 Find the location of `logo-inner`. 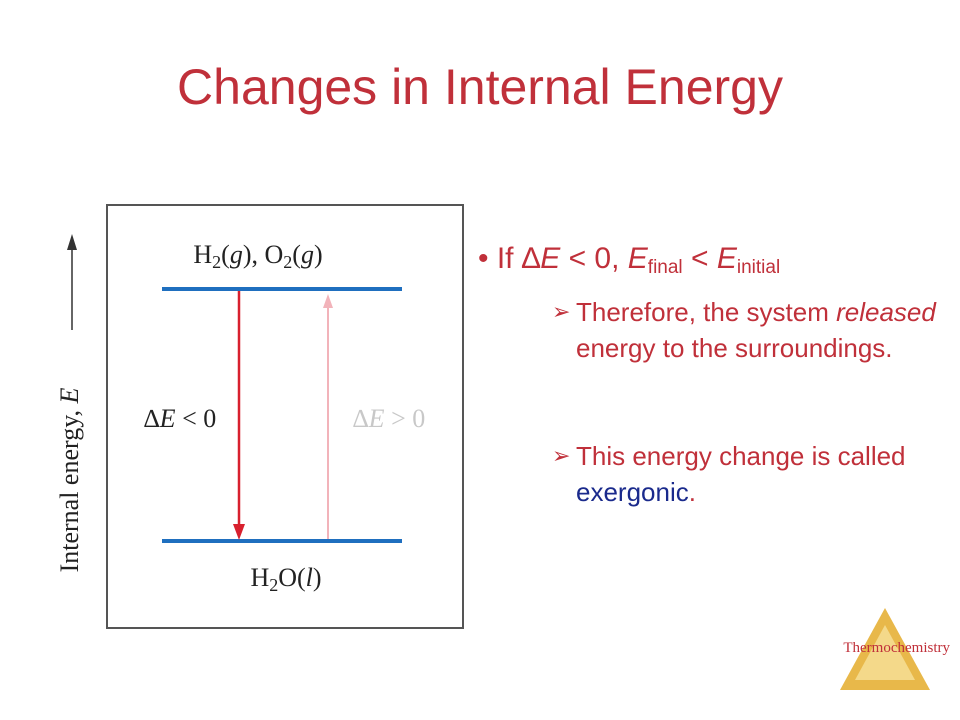

logo-inner is located at coordinates (885, 652).